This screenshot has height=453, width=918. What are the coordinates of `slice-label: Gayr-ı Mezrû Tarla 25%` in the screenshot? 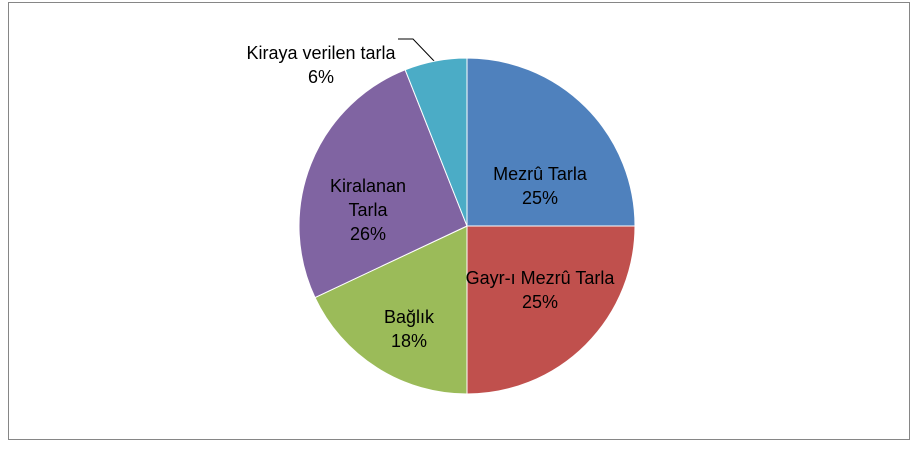 It's located at (540, 290).